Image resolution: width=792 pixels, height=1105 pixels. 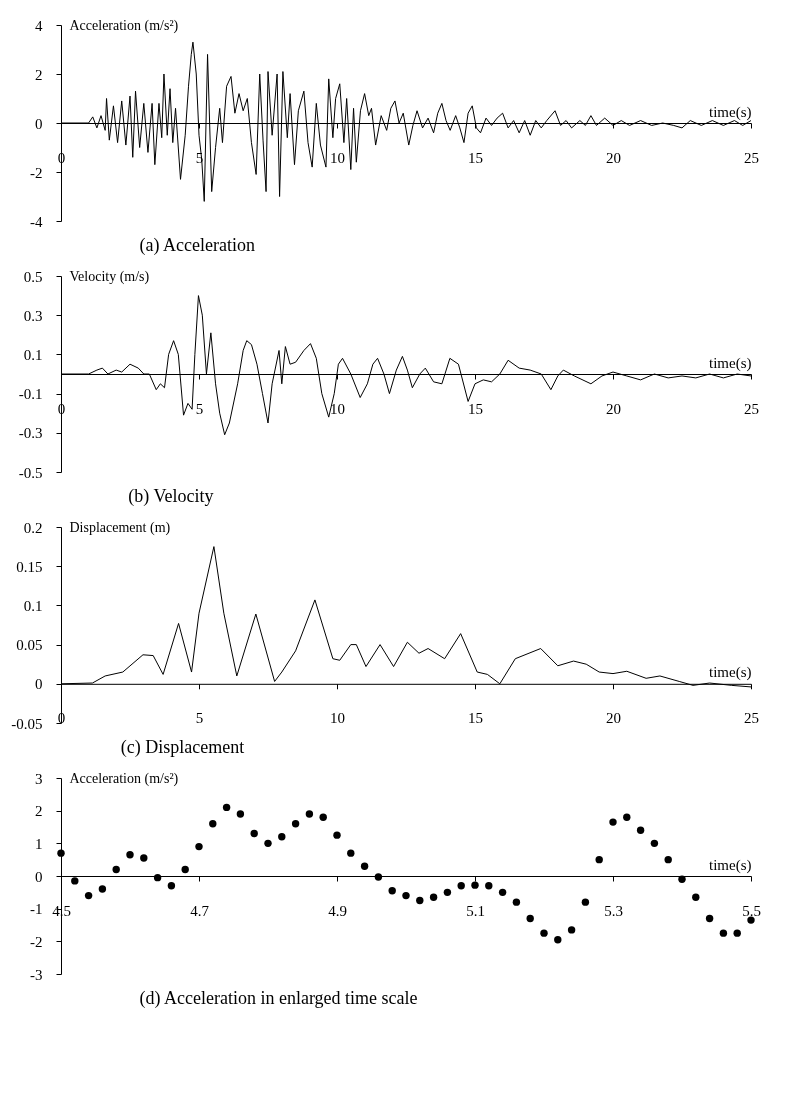 What do you see at coordinates (30, 472) in the screenshot?
I see `y-tick-label: -0.5` at bounding box center [30, 472].